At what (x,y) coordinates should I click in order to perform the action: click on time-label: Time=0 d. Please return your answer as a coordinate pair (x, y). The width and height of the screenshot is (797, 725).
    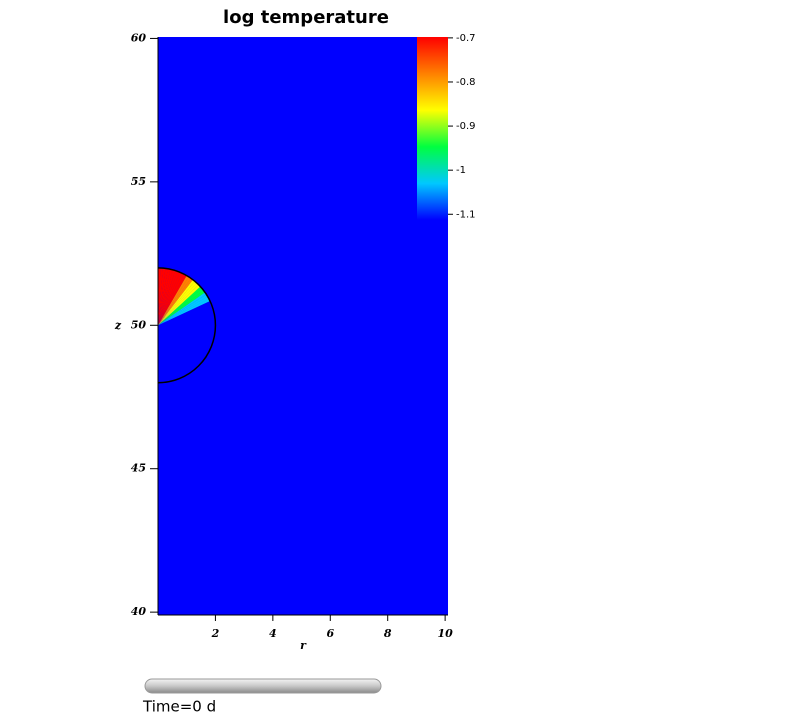
    Looking at the image, I should click on (179, 707).